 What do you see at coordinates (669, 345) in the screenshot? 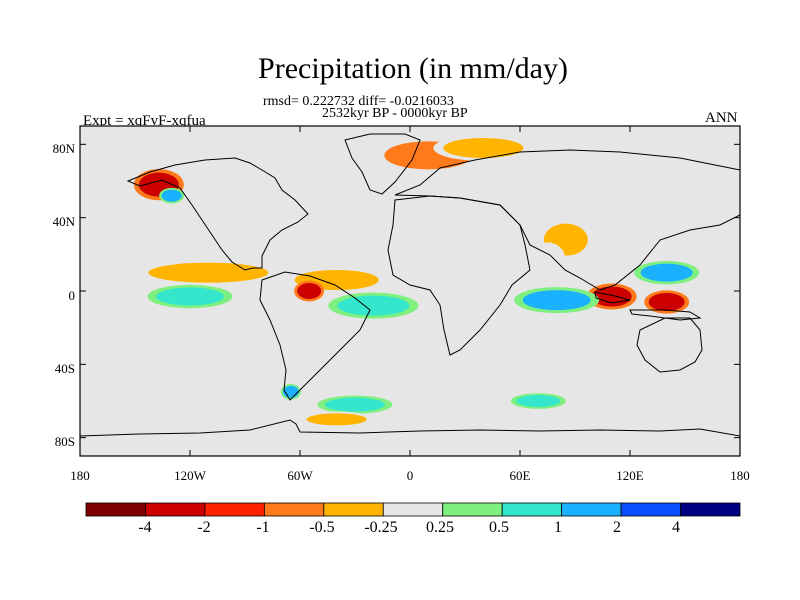
I see `coastline-australia` at bounding box center [669, 345].